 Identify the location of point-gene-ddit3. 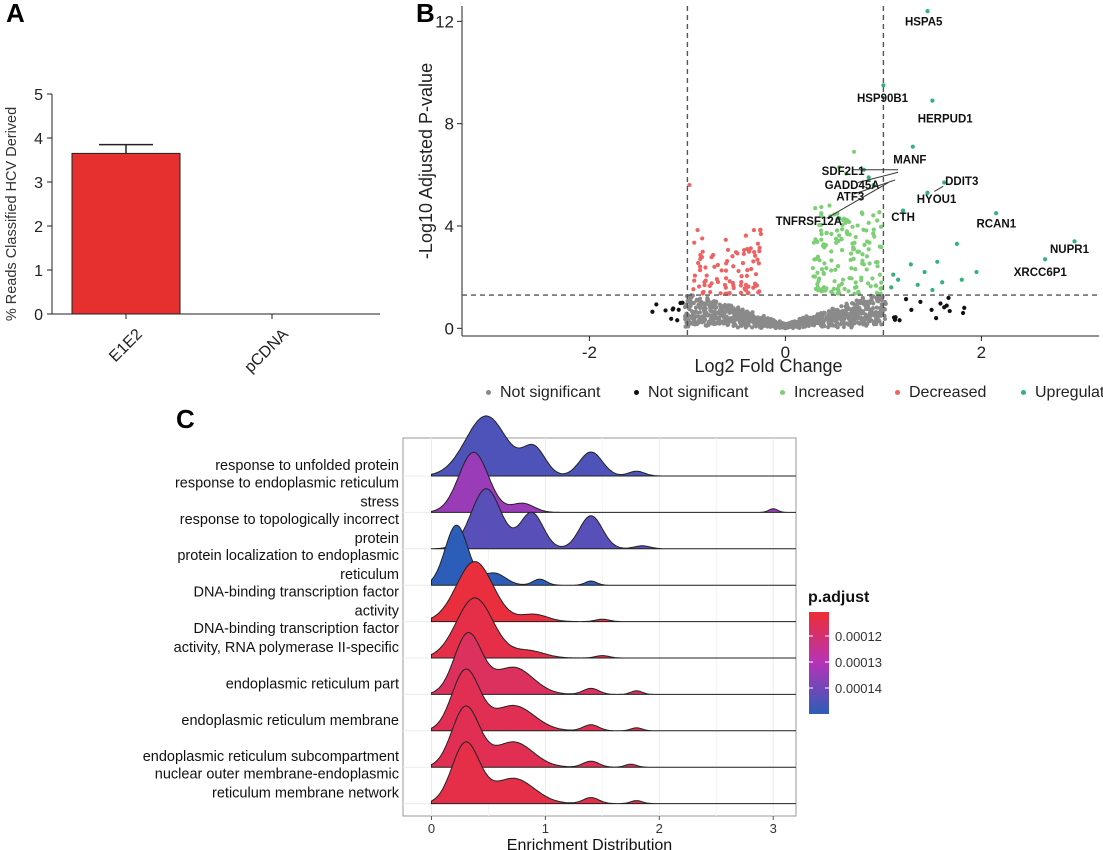
(944, 182).